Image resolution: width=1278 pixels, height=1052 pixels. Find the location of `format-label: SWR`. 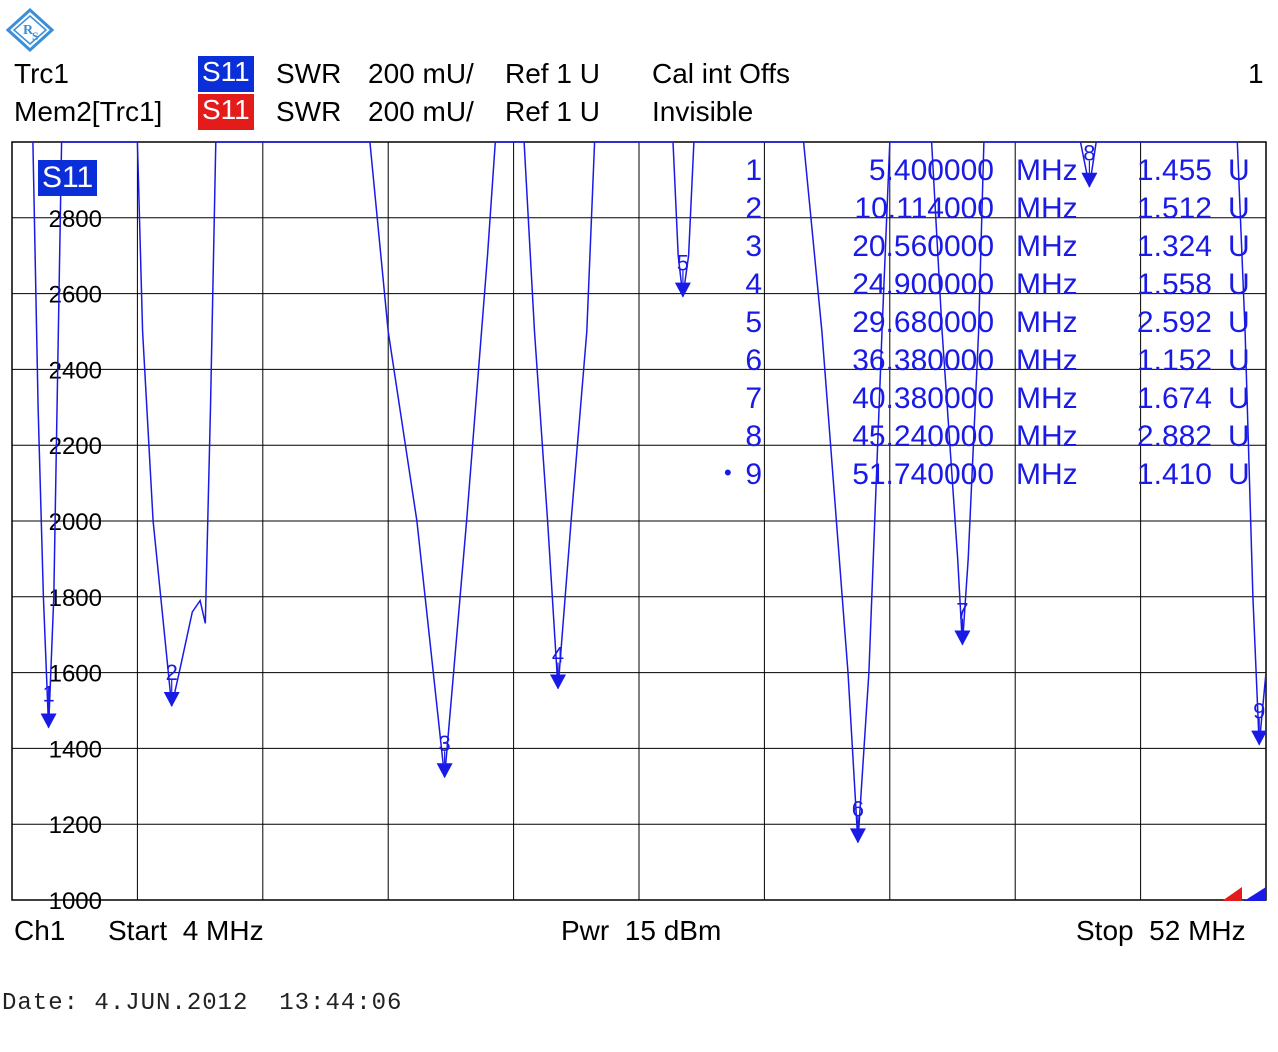

format-label: SWR is located at coordinates (309, 73).